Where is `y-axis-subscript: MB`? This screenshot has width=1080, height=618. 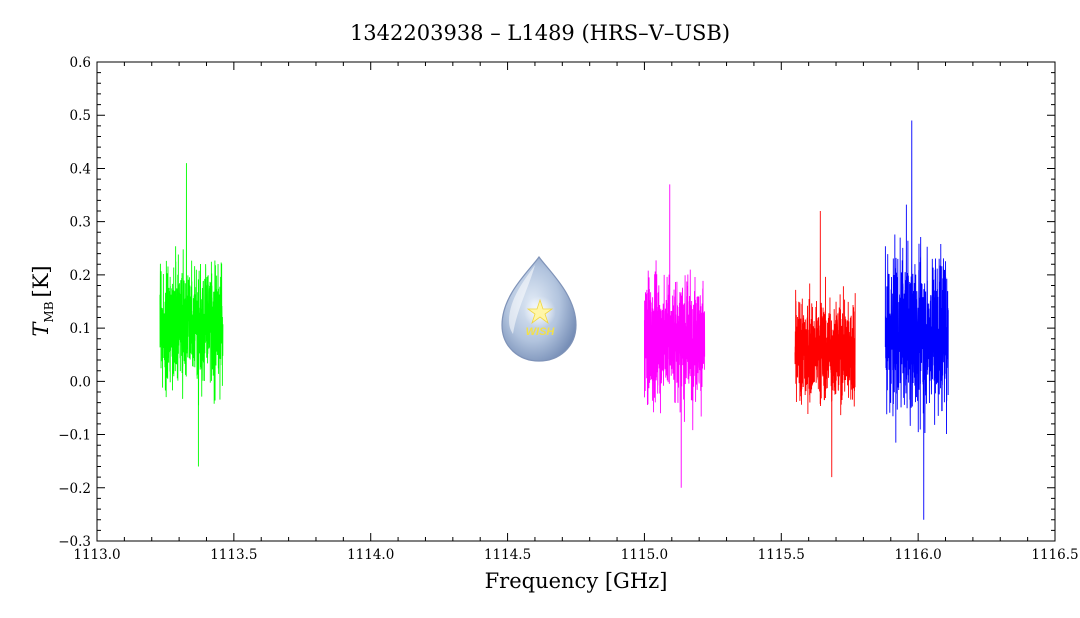 y-axis-subscript: MB is located at coordinates (49, 311).